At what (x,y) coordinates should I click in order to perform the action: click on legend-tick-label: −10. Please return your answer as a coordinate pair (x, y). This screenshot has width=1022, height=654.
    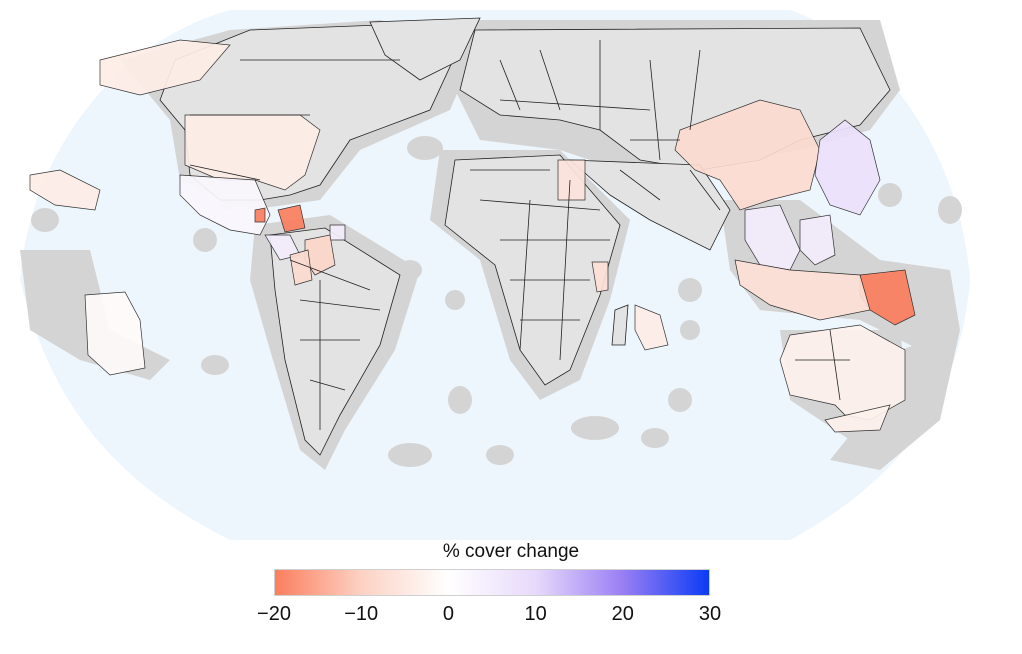
    Looking at the image, I should click on (361, 614).